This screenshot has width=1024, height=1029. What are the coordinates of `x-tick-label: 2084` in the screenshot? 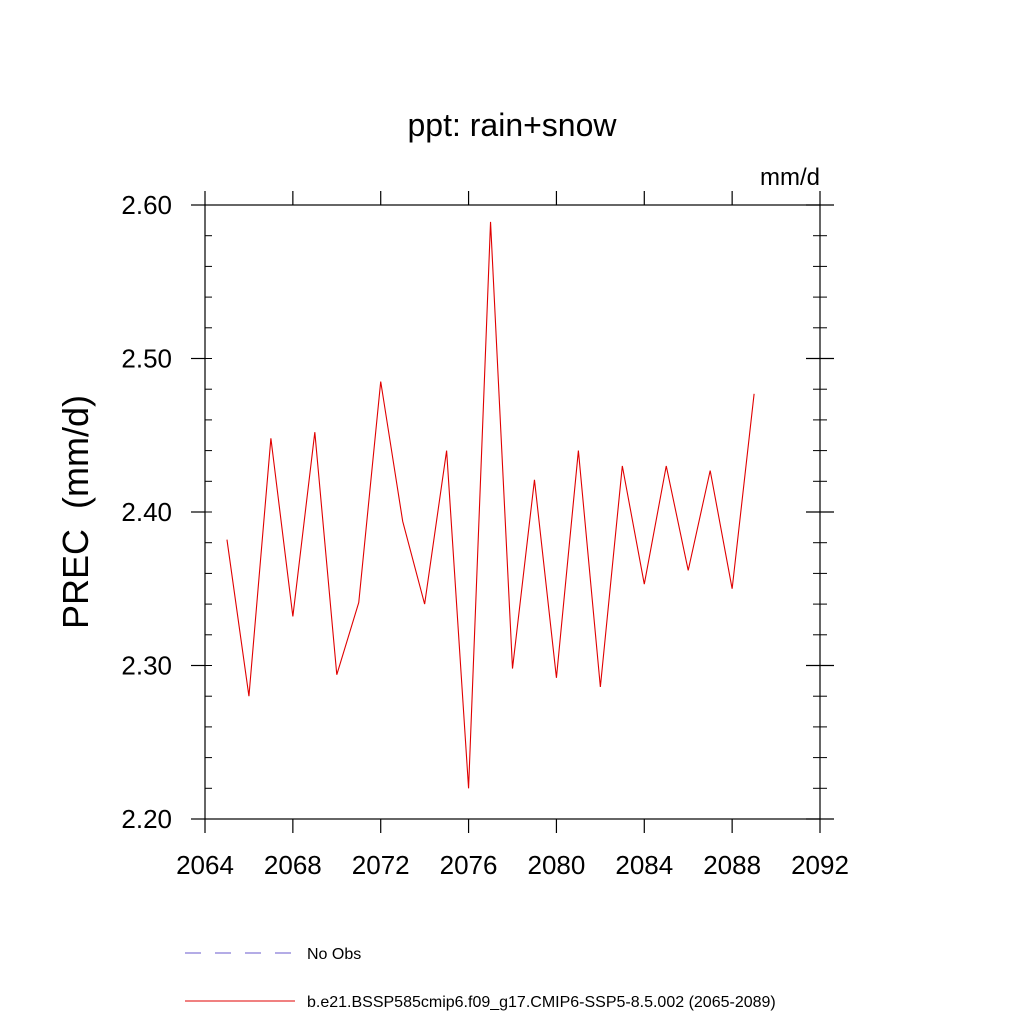 It's located at (644, 865).